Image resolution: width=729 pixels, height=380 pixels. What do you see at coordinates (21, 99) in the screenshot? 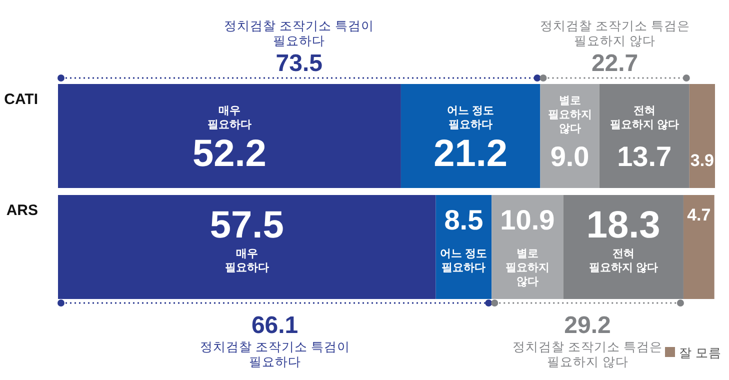
I see `y-tick-label: CATI` at bounding box center [21, 99].